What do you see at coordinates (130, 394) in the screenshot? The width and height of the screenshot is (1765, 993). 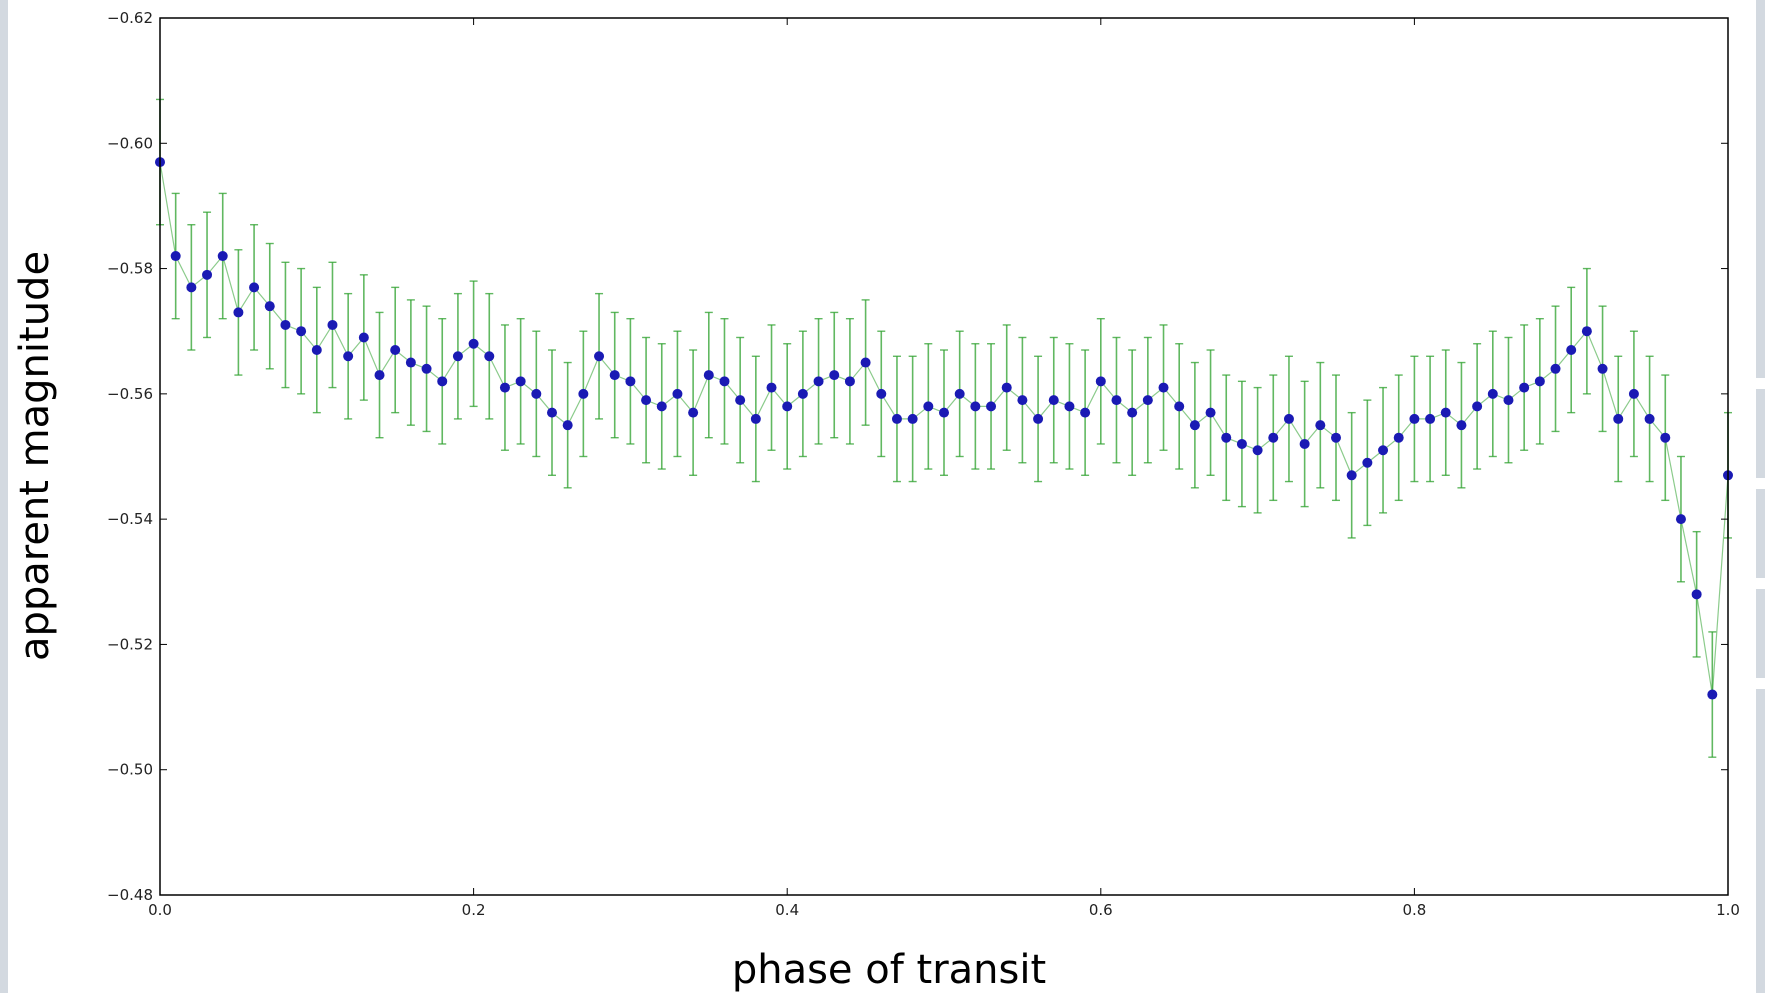 I see `y-tick-label: −0.56` at bounding box center [130, 394].